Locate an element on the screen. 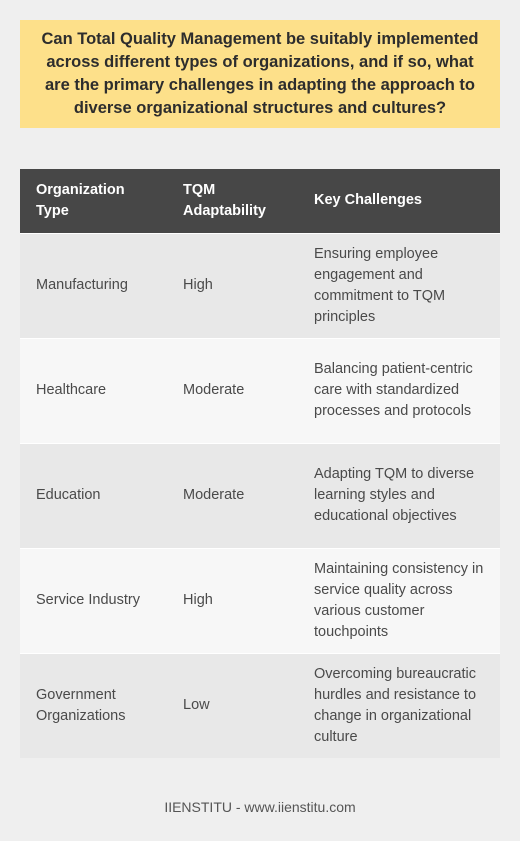  organization-type-cell: Service Industry is located at coordinates (93, 600).